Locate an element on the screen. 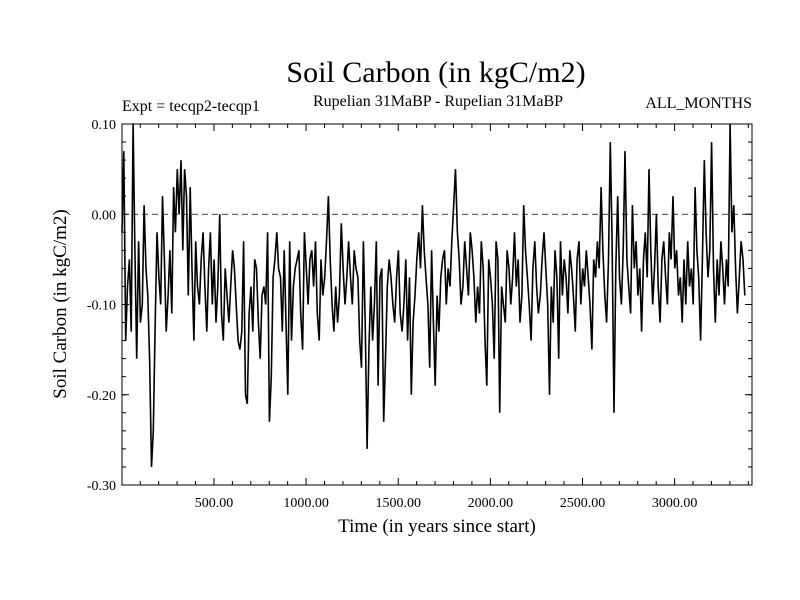 This screenshot has height=600, width=800. chart-title: Soil Carbon (in kgC/m2) is located at coordinates (435, 72).